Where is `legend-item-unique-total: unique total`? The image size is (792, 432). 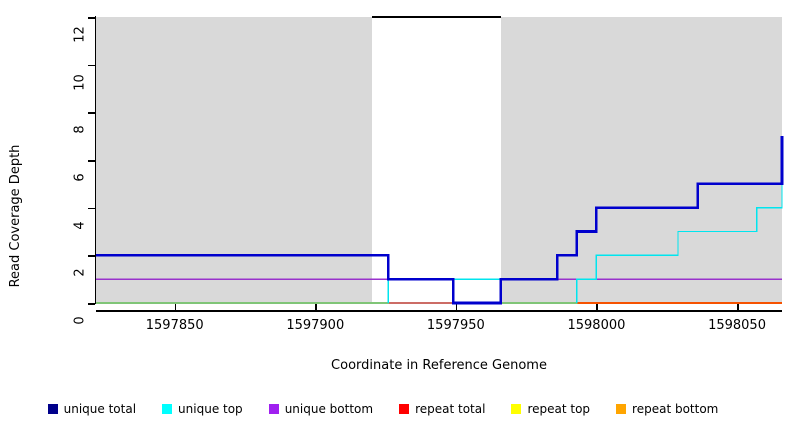 legend-item-unique-total: unique total is located at coordinates (92, 409).